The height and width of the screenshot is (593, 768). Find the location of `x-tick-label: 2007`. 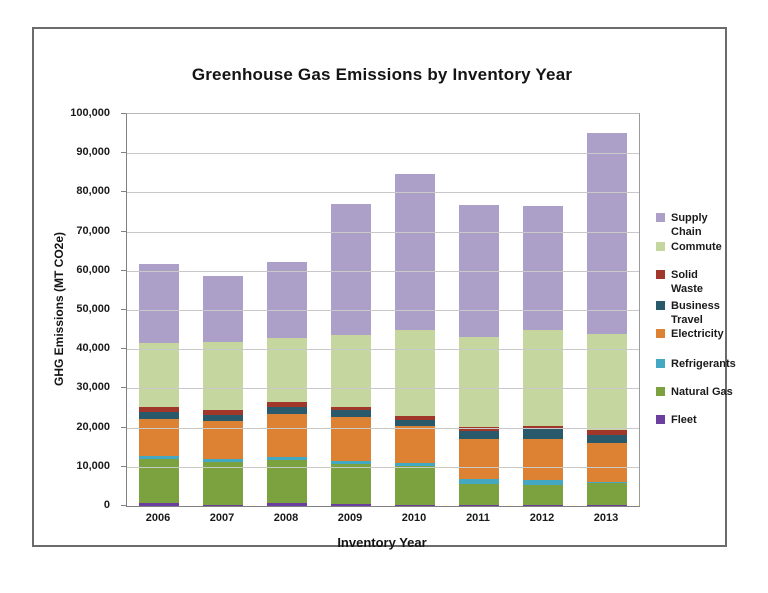

x-tick-label: 2007 is located at coordinates (222, 518).